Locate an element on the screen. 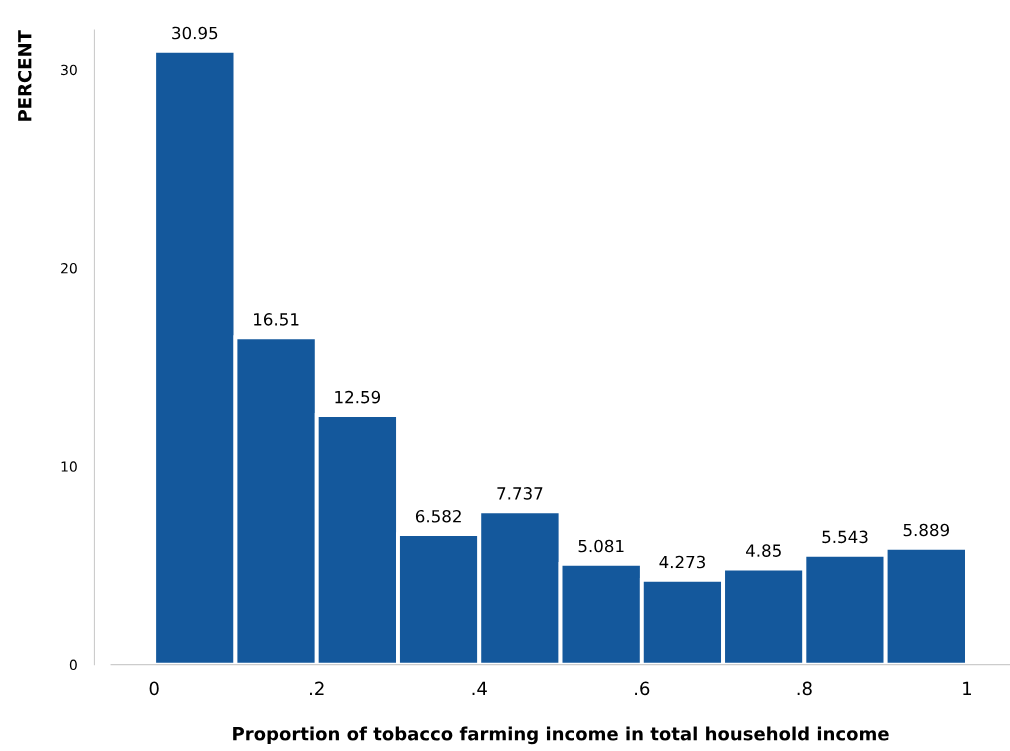 The height and width of the screenshot is (751, 1010). x-tick-label: 1 is located at coordinates (967, 688).